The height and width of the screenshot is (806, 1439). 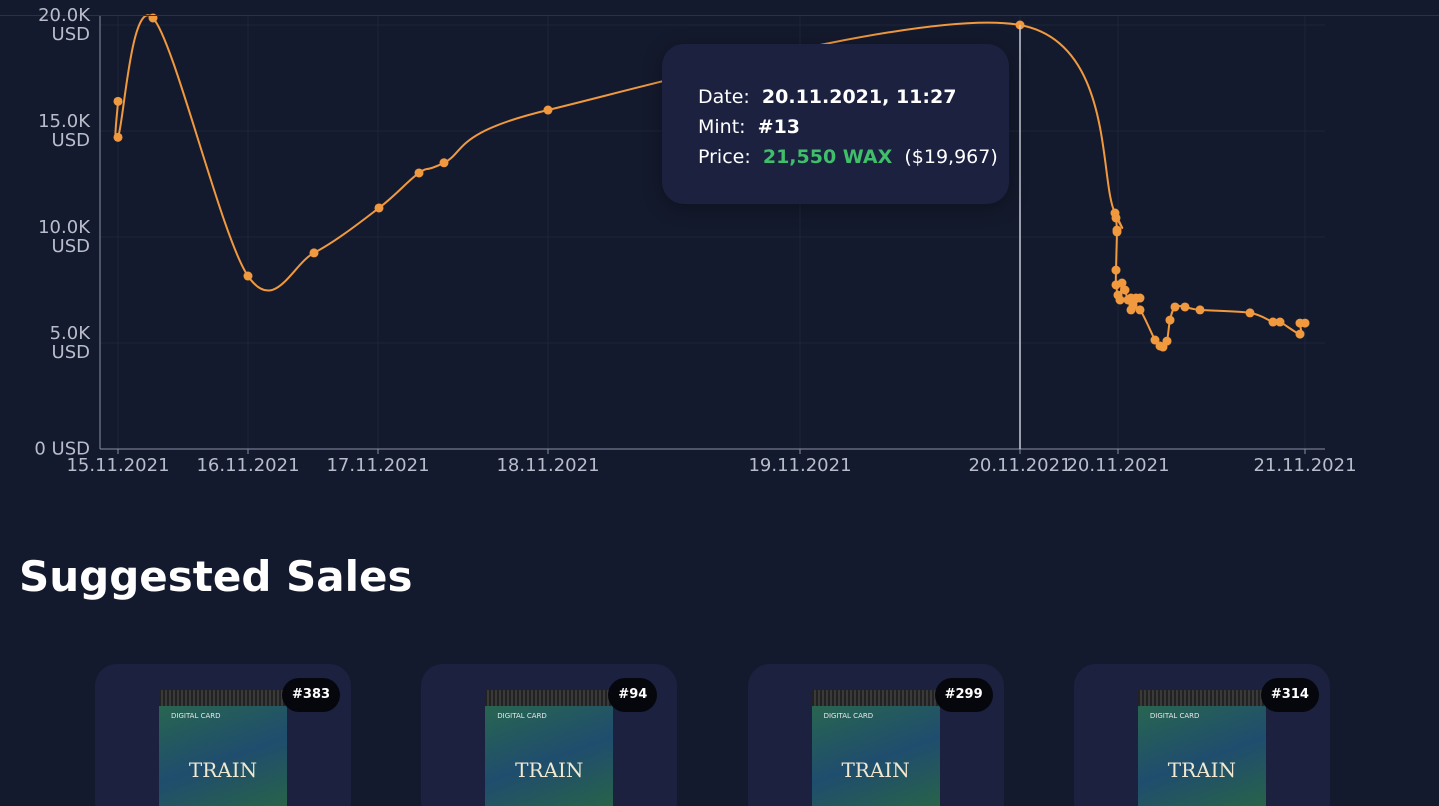 I want to click on sale-card: DIGITAL CARD TRAIN #314, so click(x=1201, y=735).